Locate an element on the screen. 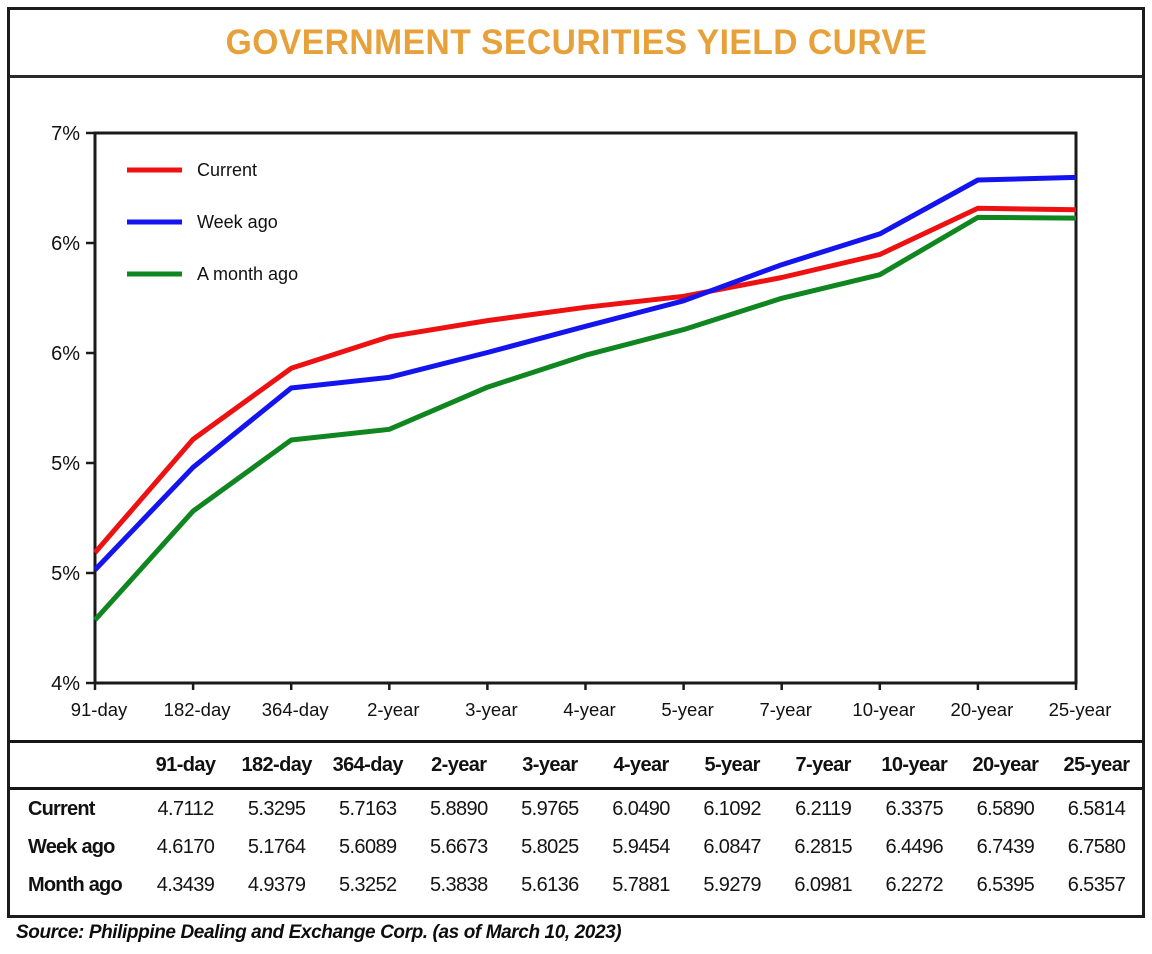 The width and height of the screenshot is (1152, 954). legend-label: Current is located at coordinates (227, 170).